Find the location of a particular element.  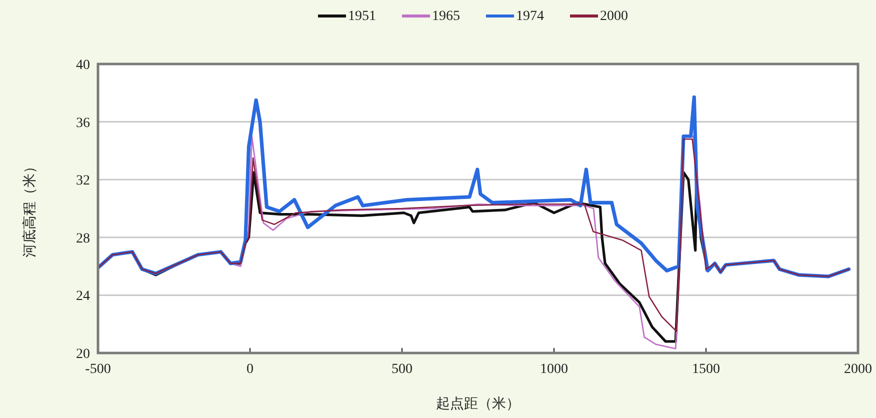

y-tick-label: 36 is located at coordinates (83, 123).